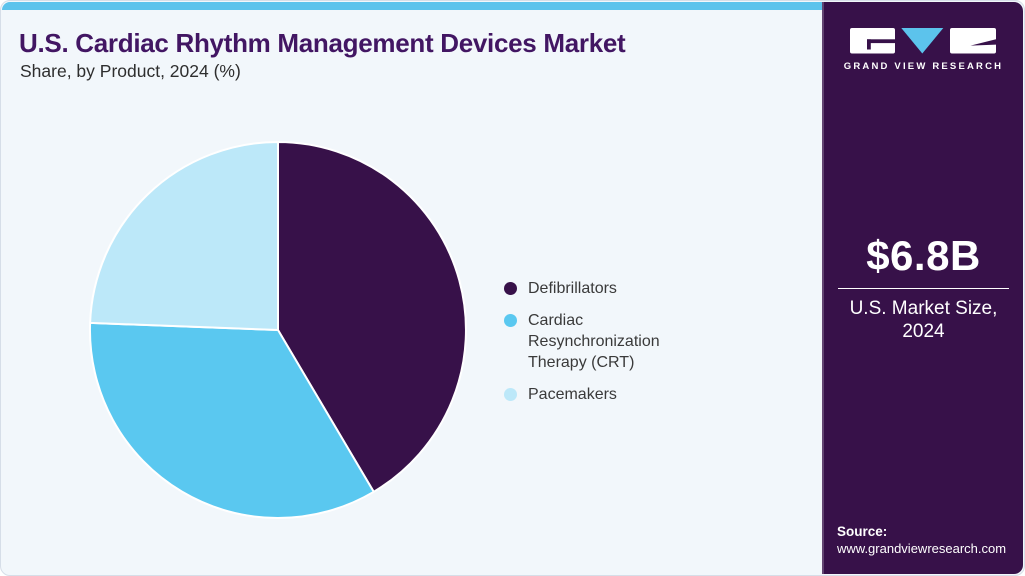 This screenshot has width=1025, height=576. I want to click on gvr-logo: GRAND VIEW RESEARCH, so click(923, 50).